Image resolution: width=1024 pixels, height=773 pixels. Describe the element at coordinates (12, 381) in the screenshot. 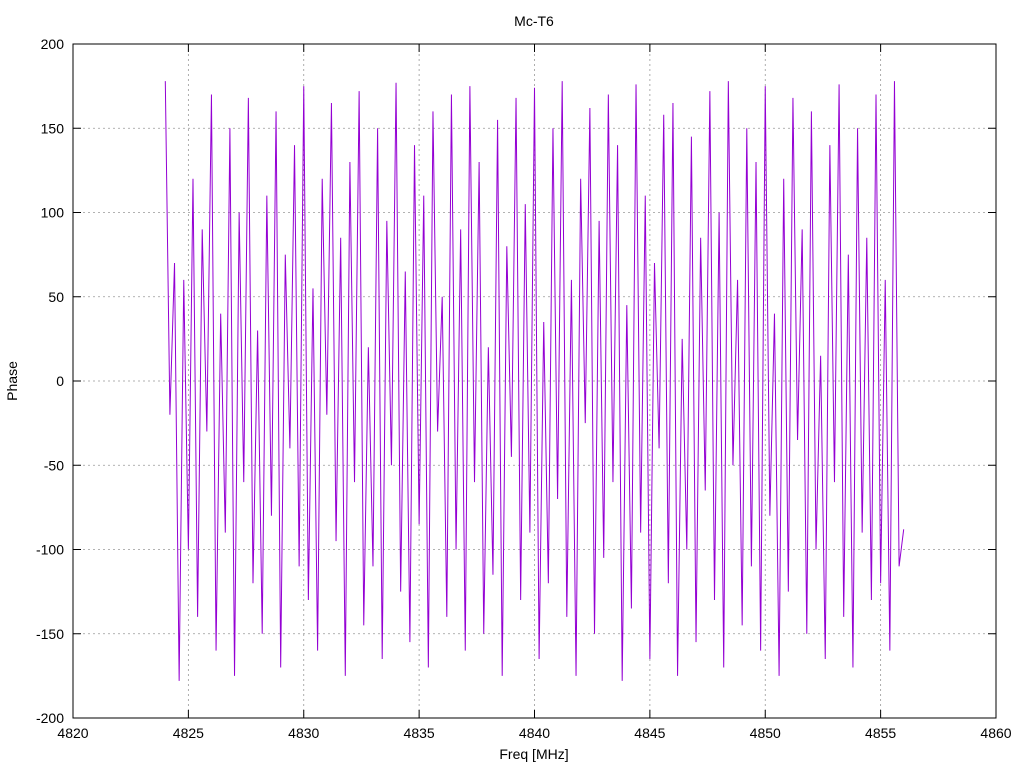

I see `y-axis-label: Phase` at that location.